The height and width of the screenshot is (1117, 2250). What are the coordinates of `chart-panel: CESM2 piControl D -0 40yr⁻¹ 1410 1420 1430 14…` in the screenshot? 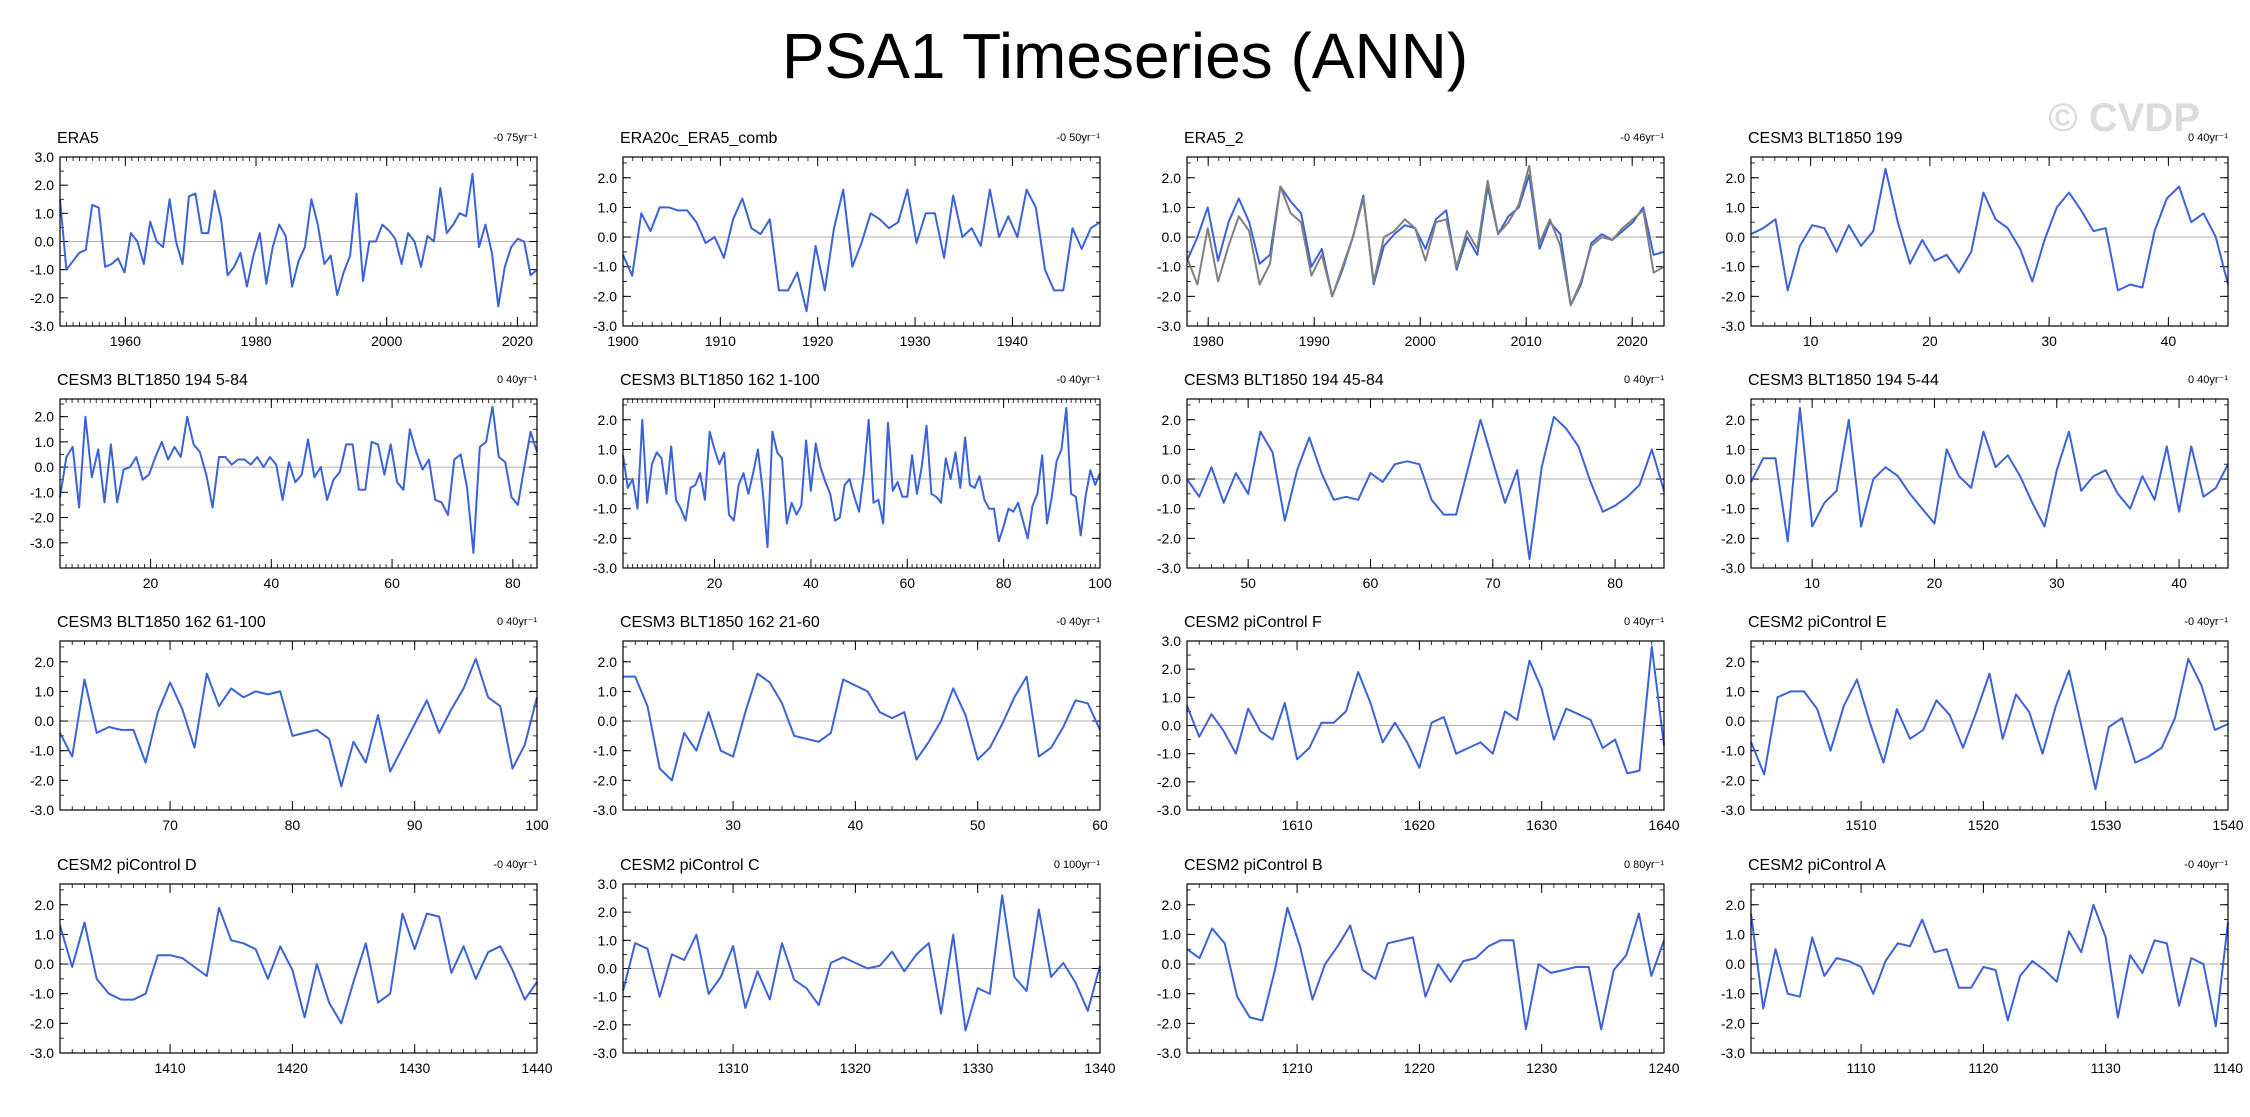 It's located at (291, 966).